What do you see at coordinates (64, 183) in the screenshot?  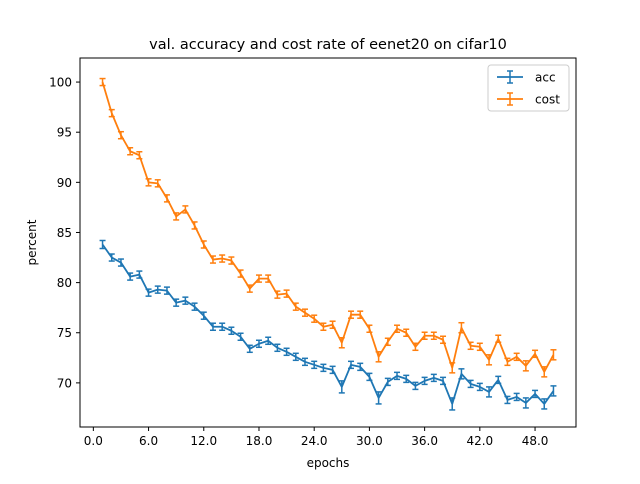 I see `y-tick-label: 90` at bounding box center [64, 183].